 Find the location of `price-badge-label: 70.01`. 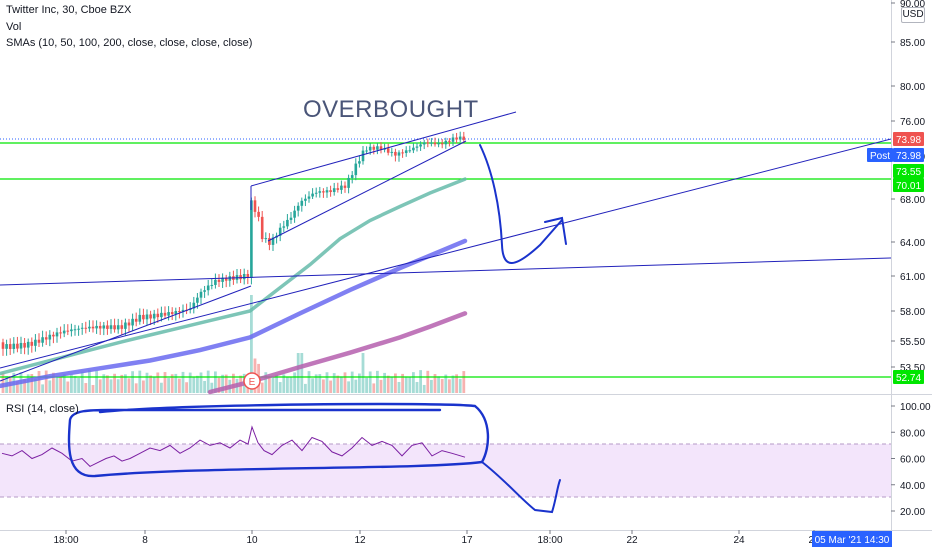

price-badge-label: 70.01 is located at coordinates (908, 186).